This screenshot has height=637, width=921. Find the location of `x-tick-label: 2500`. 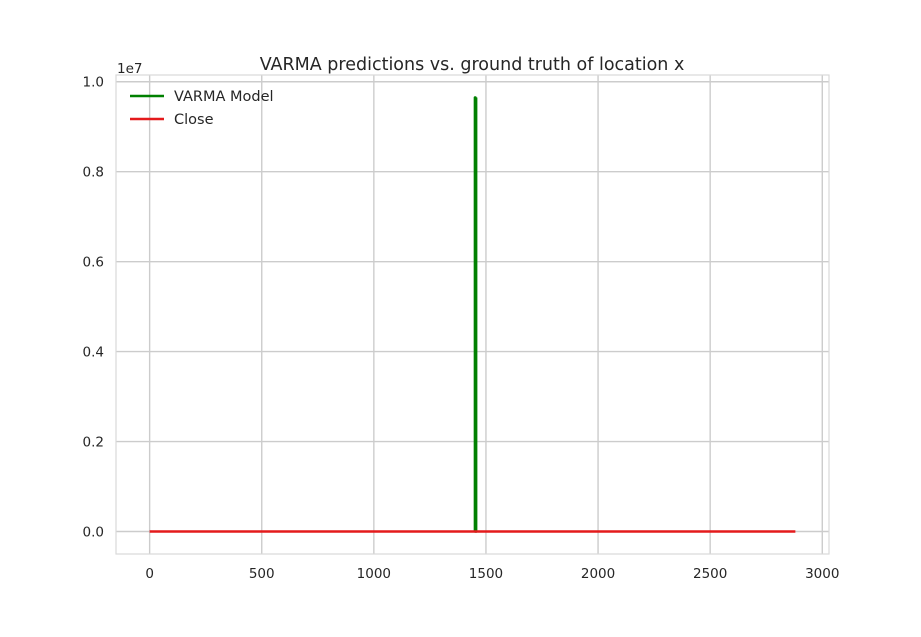

x-tick-label: 2500 is located at coordinates (710, 574).